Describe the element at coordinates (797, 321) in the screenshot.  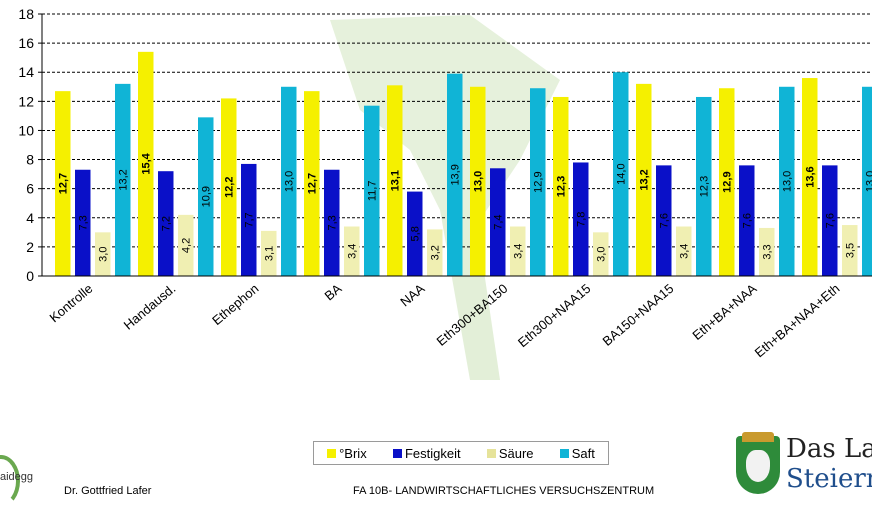
I see `x-tick-label: Eth+BA+NAA+Eth` at that location.